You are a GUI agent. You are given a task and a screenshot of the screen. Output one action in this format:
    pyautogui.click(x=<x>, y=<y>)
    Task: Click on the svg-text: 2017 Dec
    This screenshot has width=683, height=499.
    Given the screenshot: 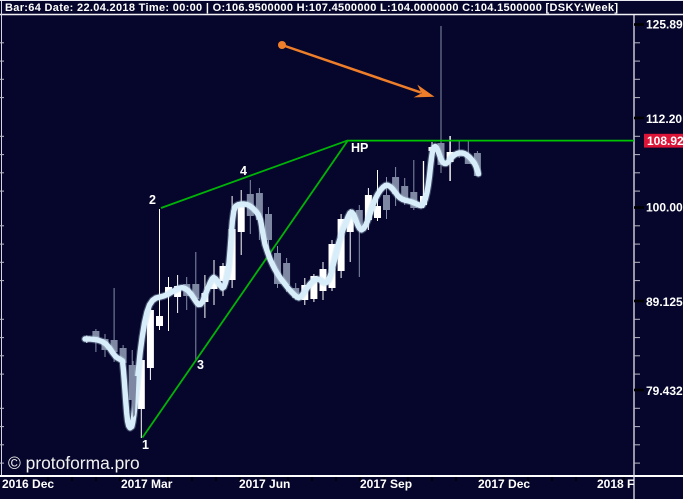 What is the action you would take?
    pyautogui.click(x=504, y=484)
    